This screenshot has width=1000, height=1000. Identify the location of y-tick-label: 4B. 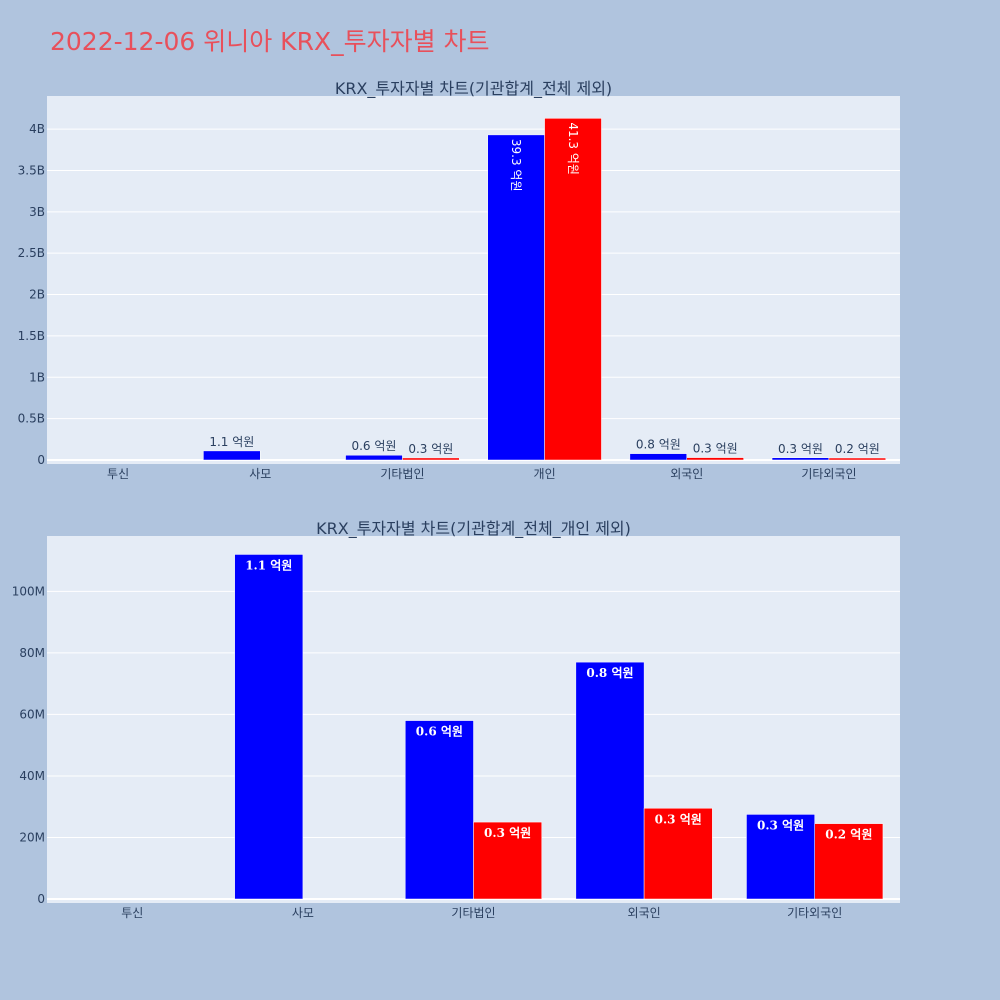
(37, 129).